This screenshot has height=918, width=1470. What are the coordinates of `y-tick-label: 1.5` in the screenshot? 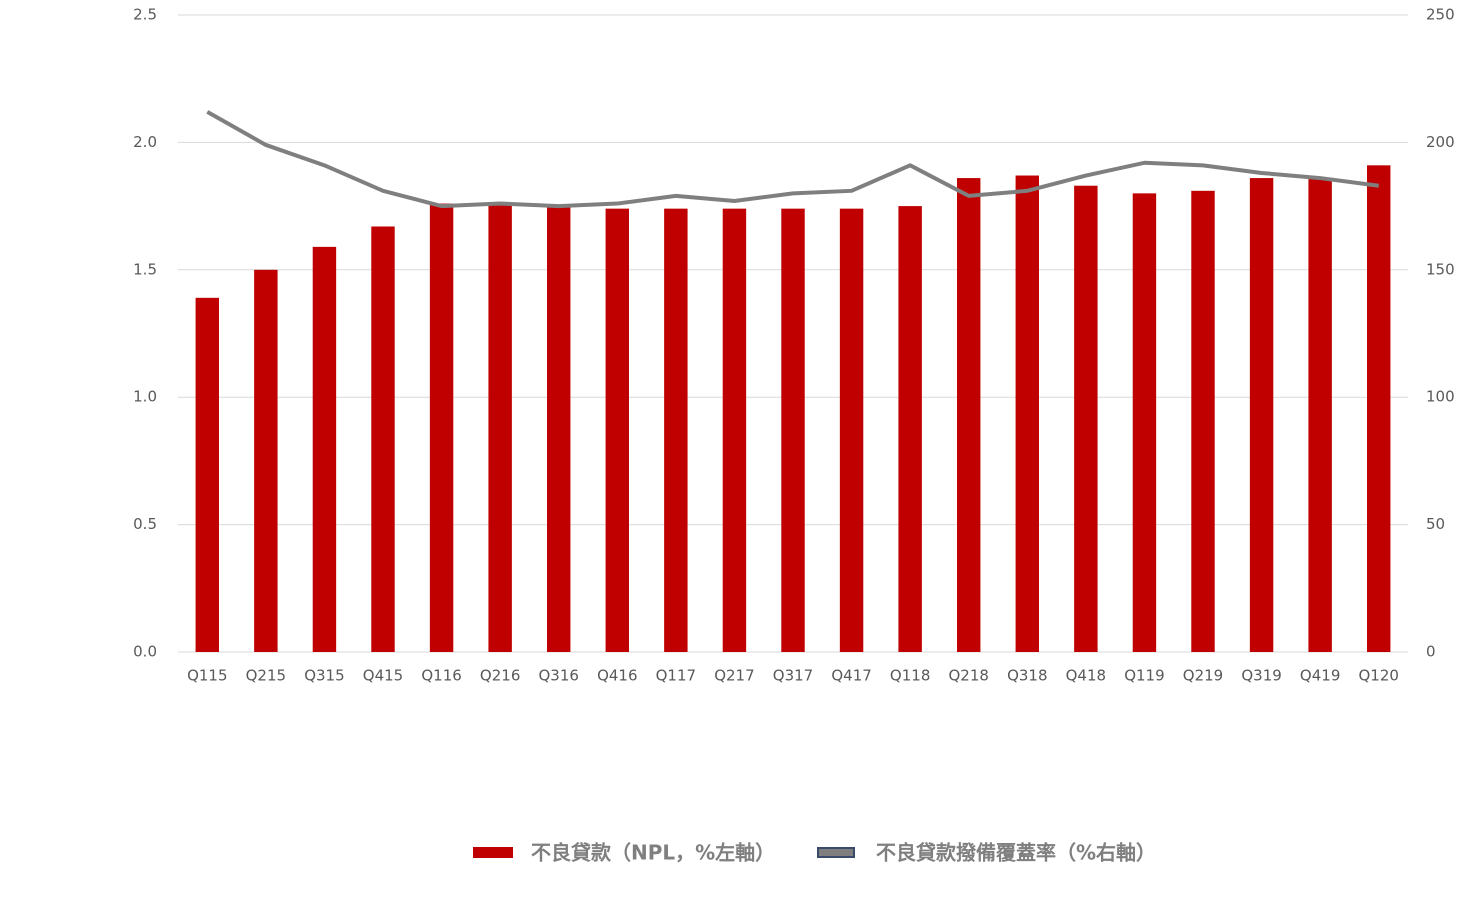 It's located at (145, 269).